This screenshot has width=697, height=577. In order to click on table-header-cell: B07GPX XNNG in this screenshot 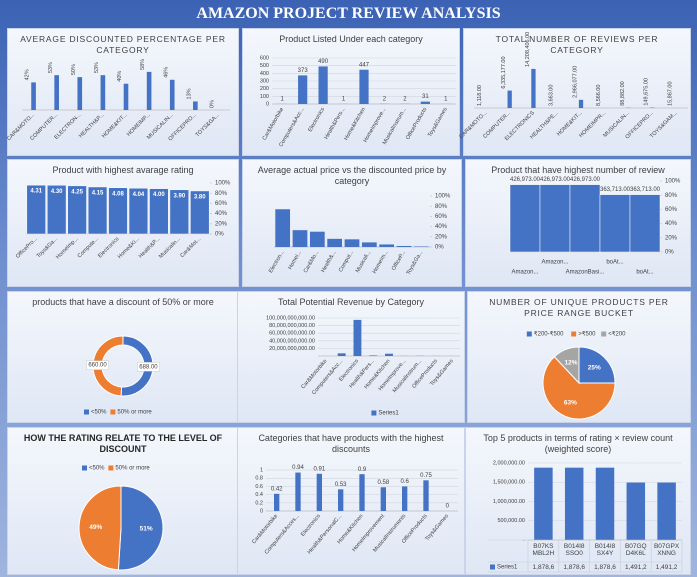, I will do `click(666, 550)`.